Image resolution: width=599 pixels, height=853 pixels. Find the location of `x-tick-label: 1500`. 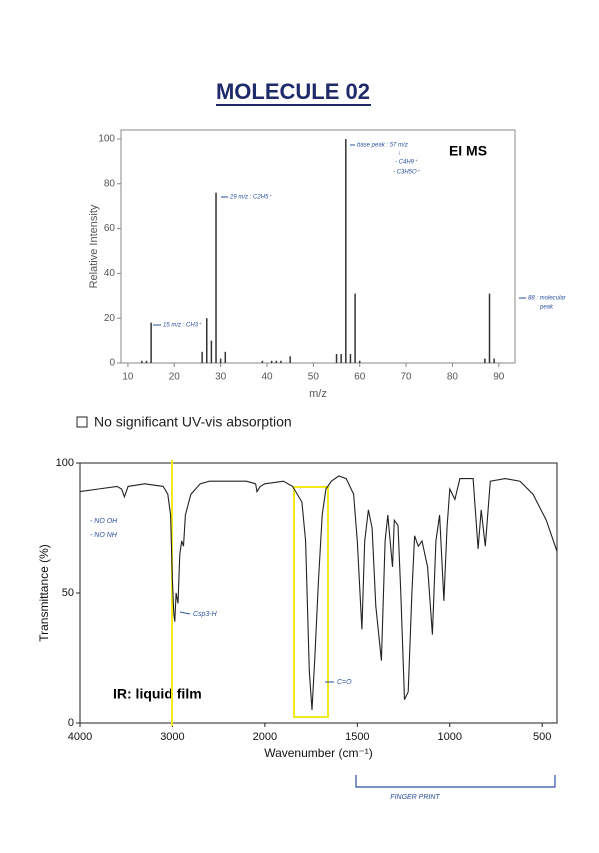

x-tick-label: 1500 is located at coordinates (357, 737).